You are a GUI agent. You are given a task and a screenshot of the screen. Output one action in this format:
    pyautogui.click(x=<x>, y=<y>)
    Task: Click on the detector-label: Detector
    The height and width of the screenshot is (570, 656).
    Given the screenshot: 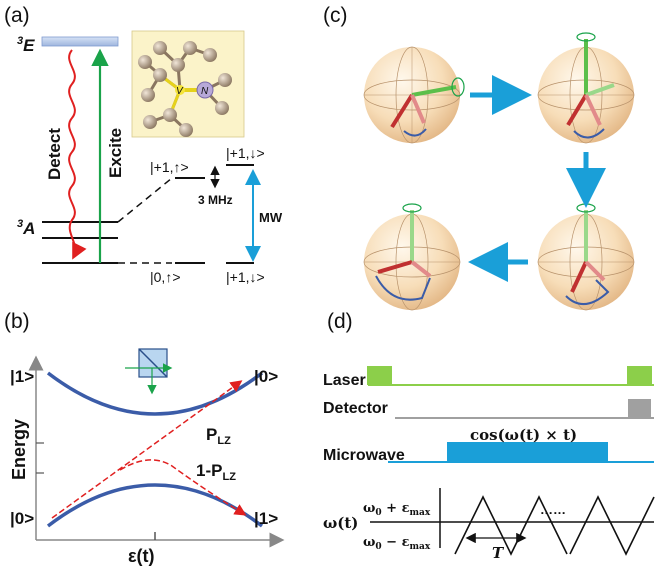 What is the action you would take?
    pyautogui.click(x=355, y=408)
    